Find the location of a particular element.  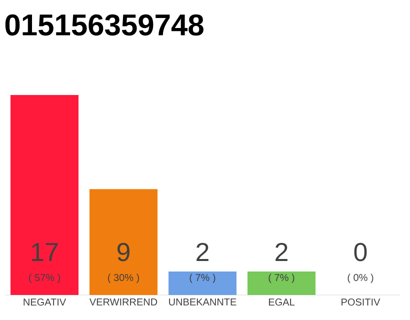

x-tick-label: NEGATIV is located at coordinates (45, 302).